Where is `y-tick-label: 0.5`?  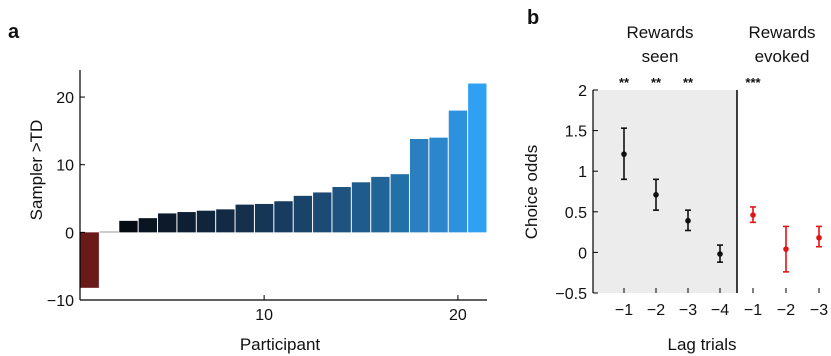
y-tick-label: 0.5 is located at coordinates (576, 213).